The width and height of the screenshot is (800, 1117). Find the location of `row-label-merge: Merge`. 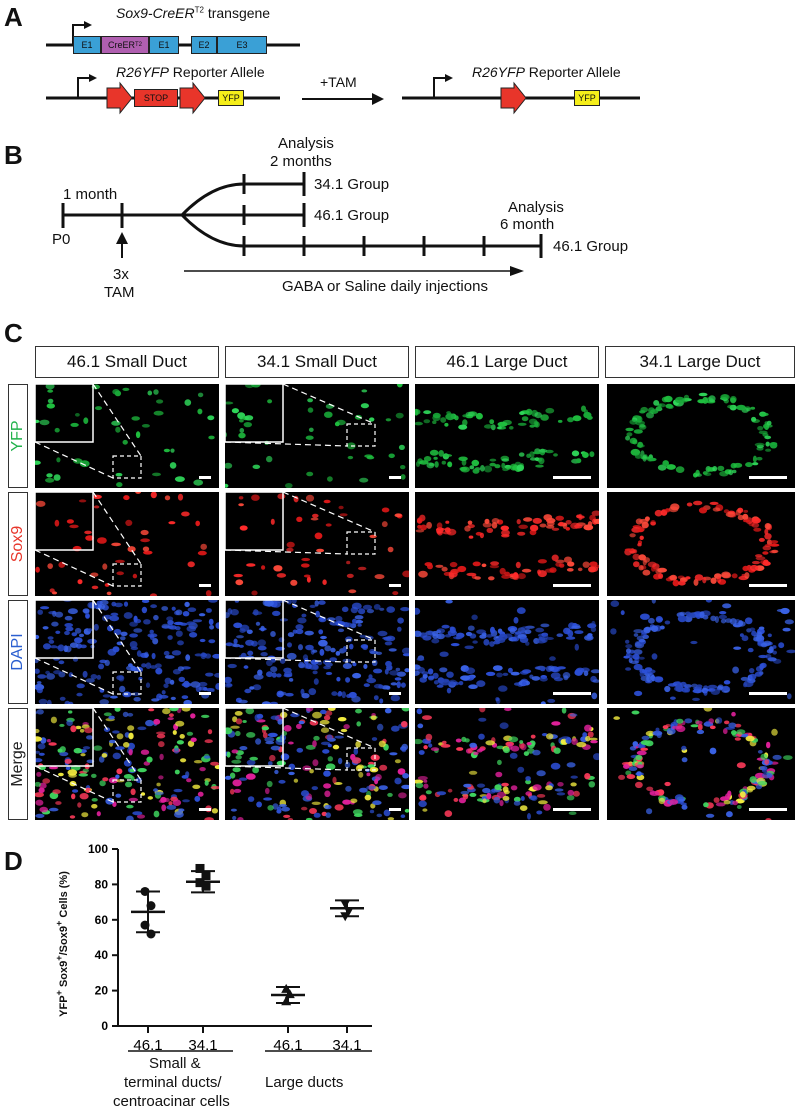

row-label-merge: Merge is located at coordinates (17, 764).